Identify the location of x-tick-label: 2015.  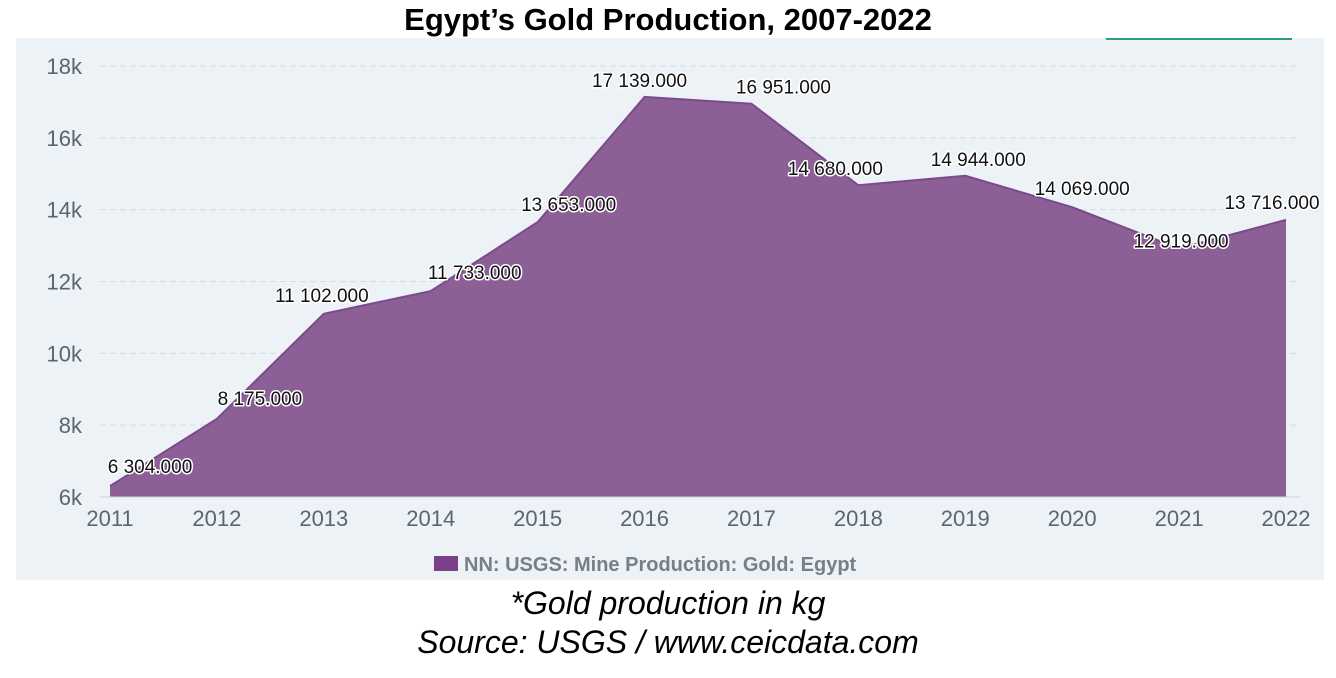
(537, 518).